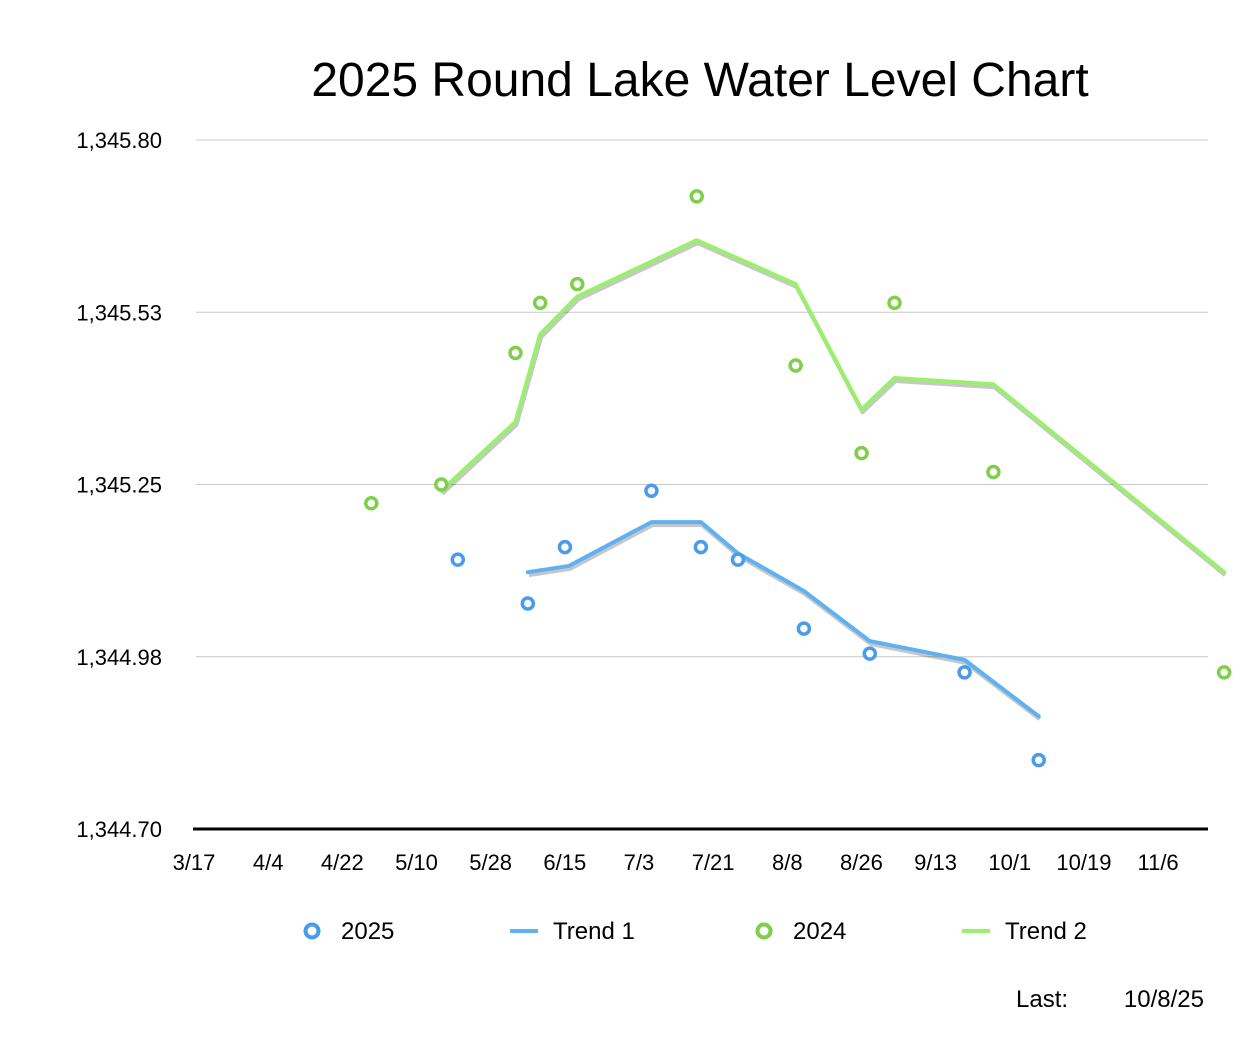  Describe the element at coordinates (416, 862) in the screenshot. I see `x-tick-label: 5/10` at that location.